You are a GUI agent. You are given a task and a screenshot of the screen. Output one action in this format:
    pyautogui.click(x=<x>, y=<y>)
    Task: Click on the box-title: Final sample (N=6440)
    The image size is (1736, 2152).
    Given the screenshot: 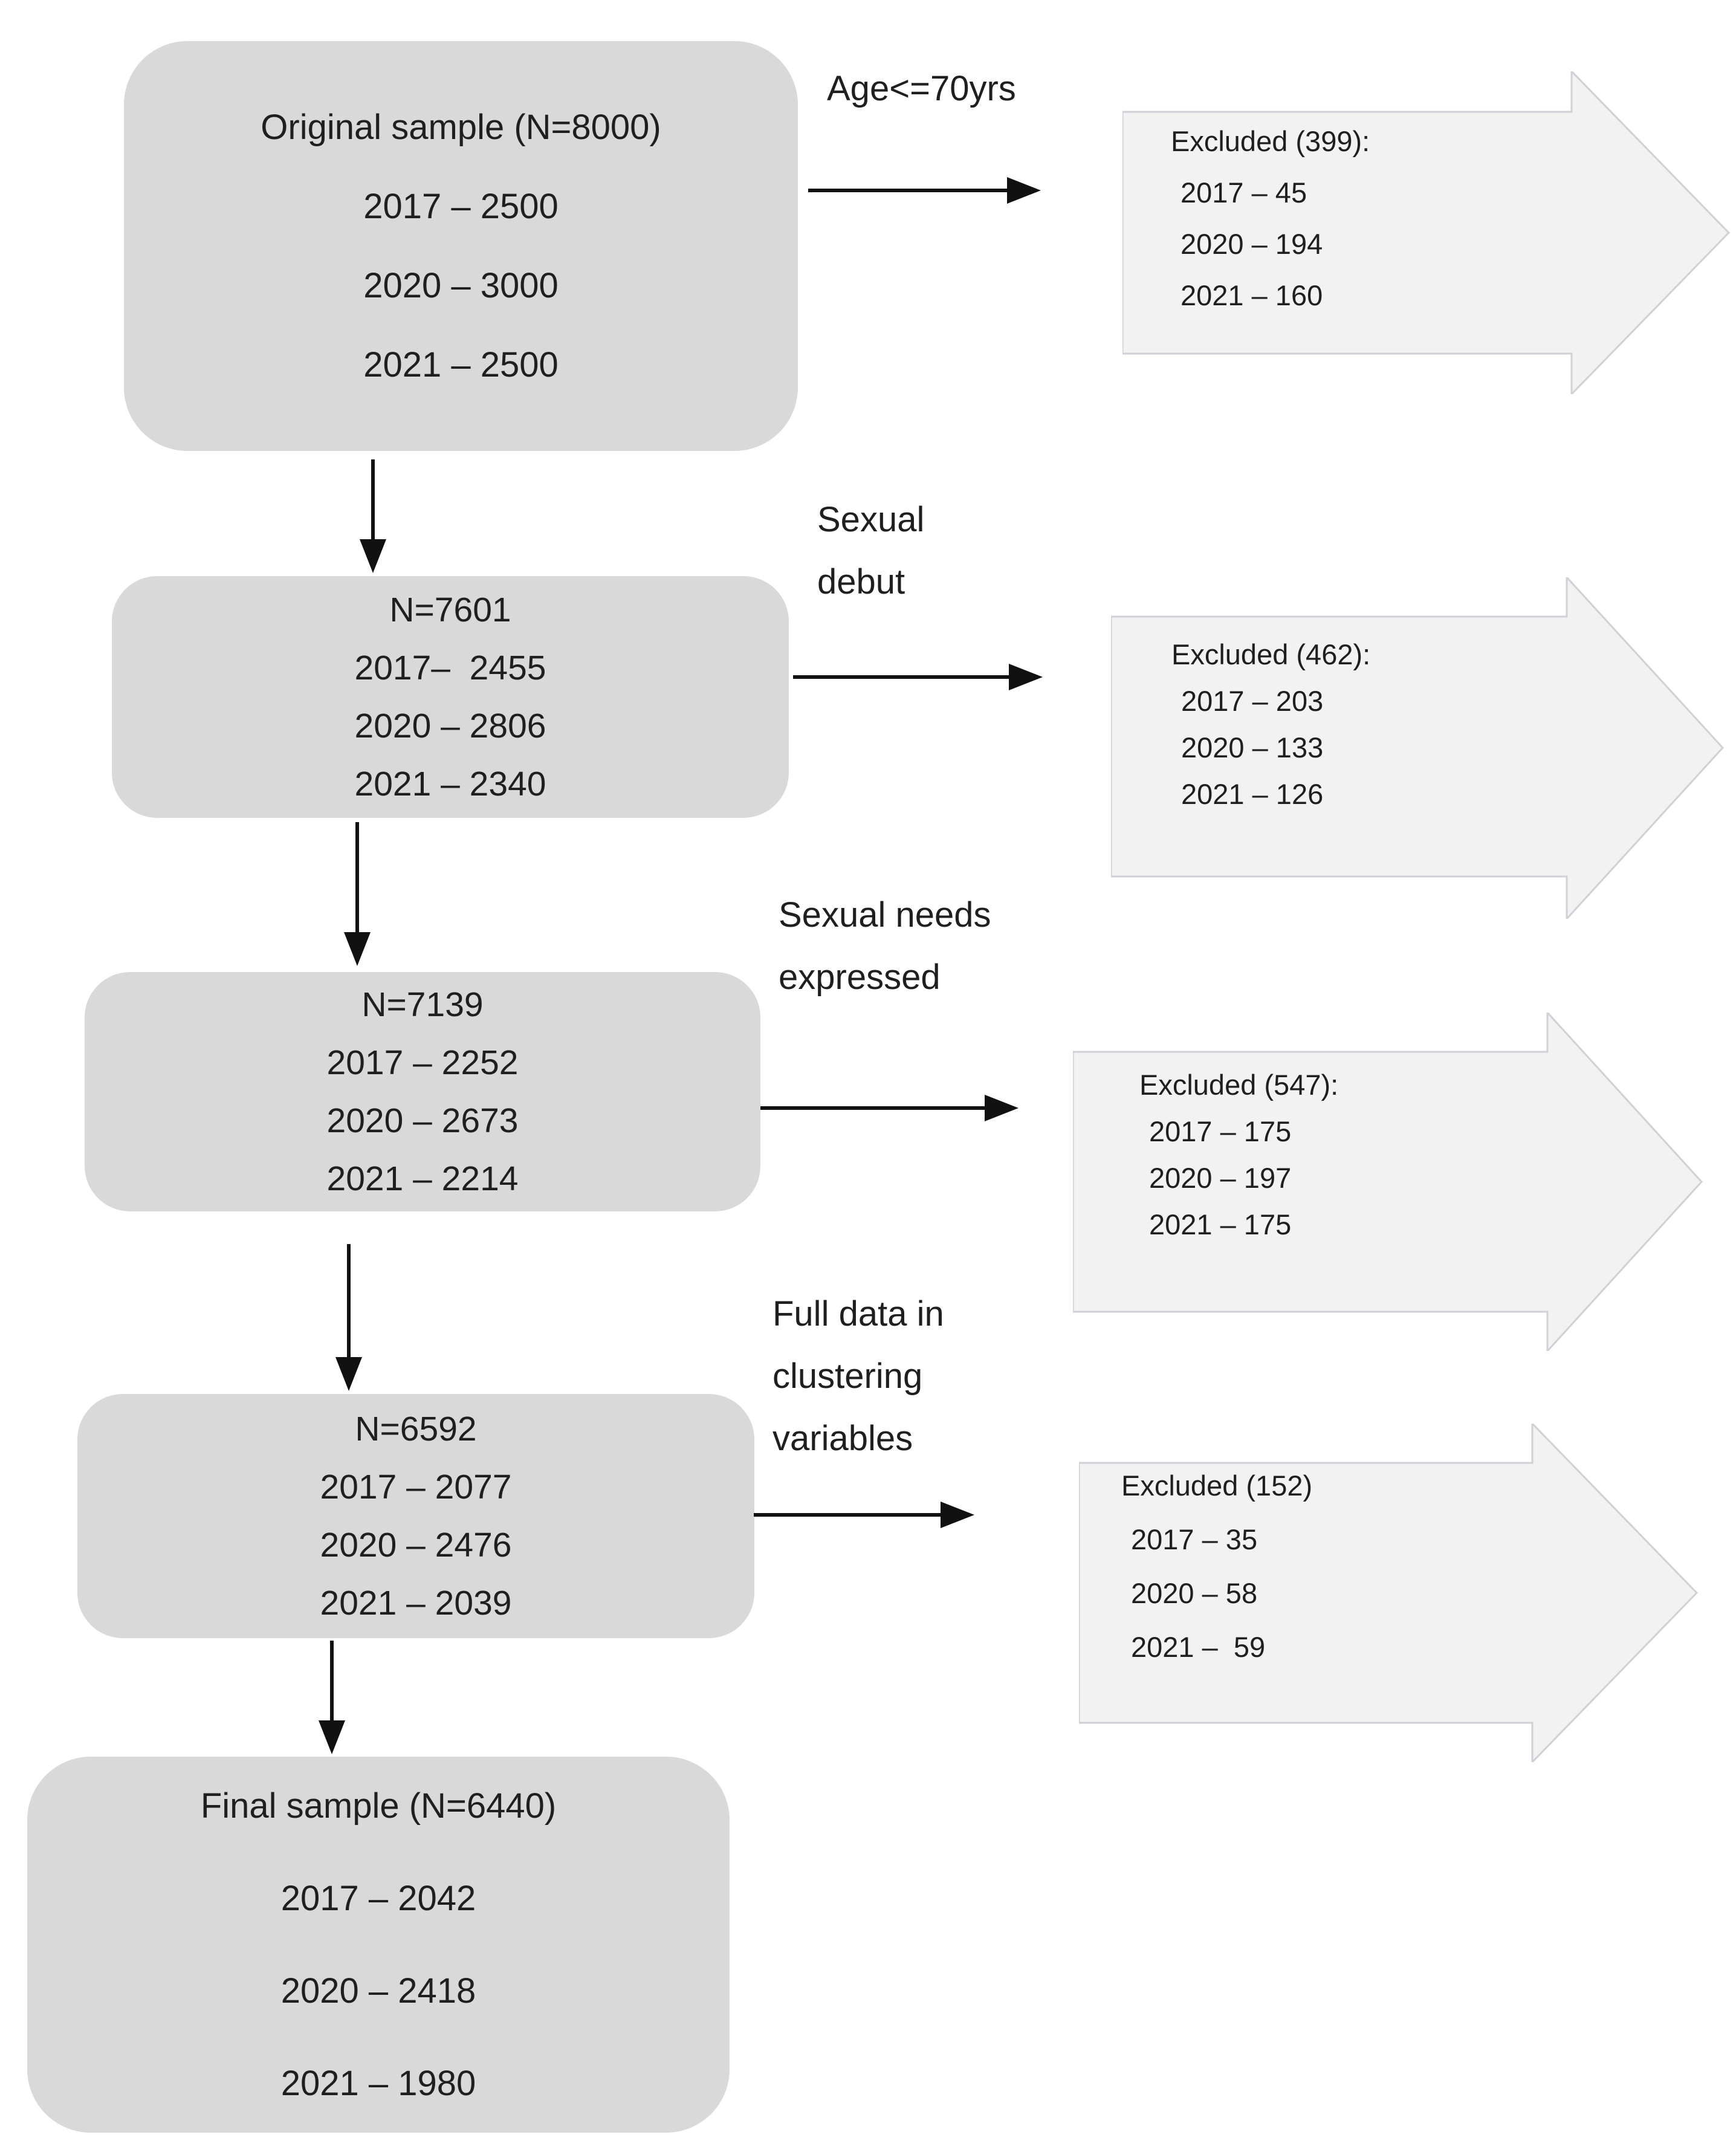 What is the action you would take?
    pyautogui.click(x=378, y=1806)
    